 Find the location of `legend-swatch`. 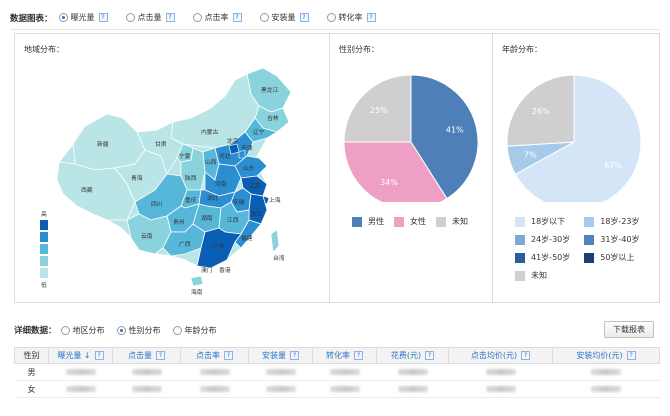

legend-swatch is located at coordinates (441, 221).